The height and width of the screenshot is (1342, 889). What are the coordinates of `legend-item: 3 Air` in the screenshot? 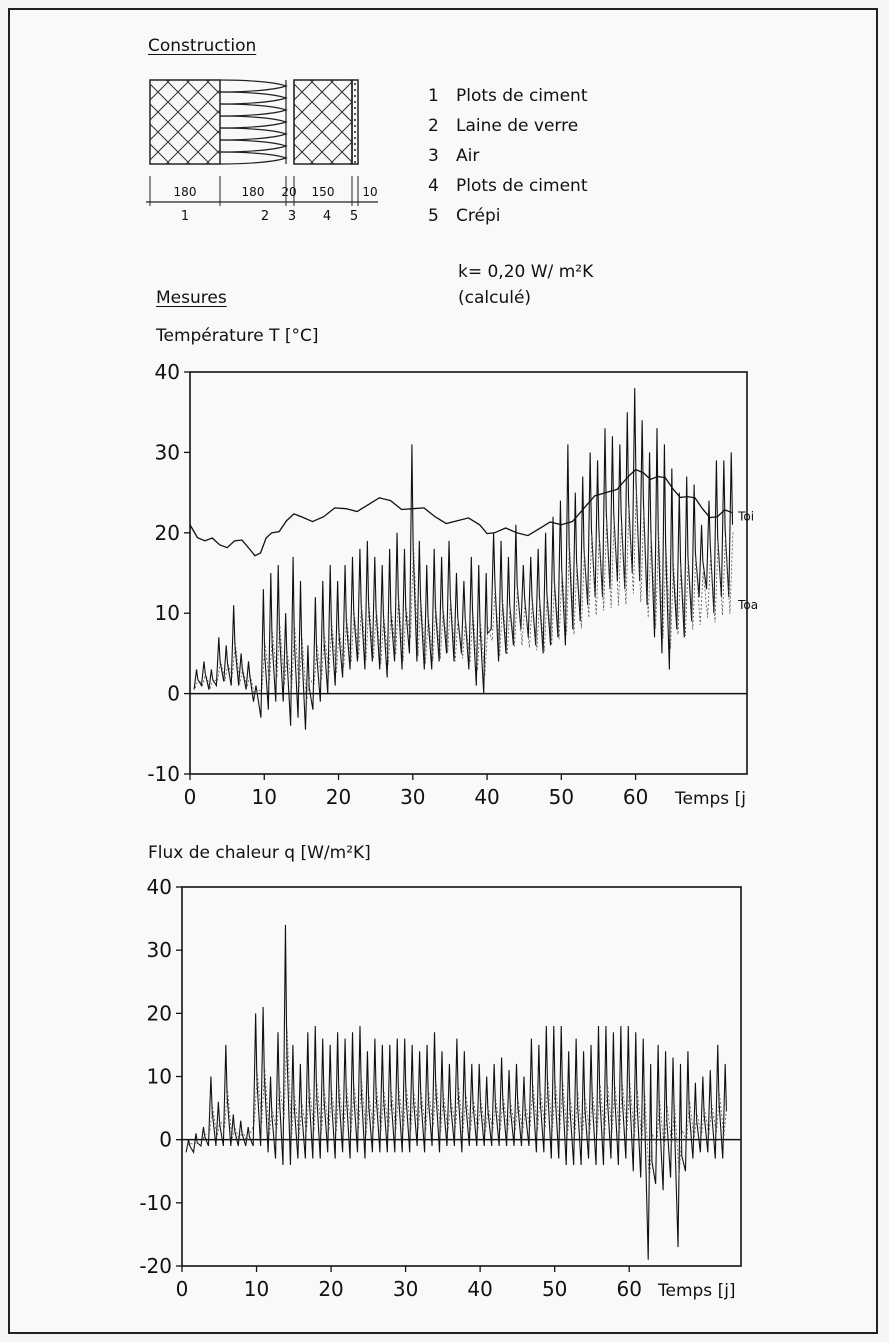 It's located at (454, 156).